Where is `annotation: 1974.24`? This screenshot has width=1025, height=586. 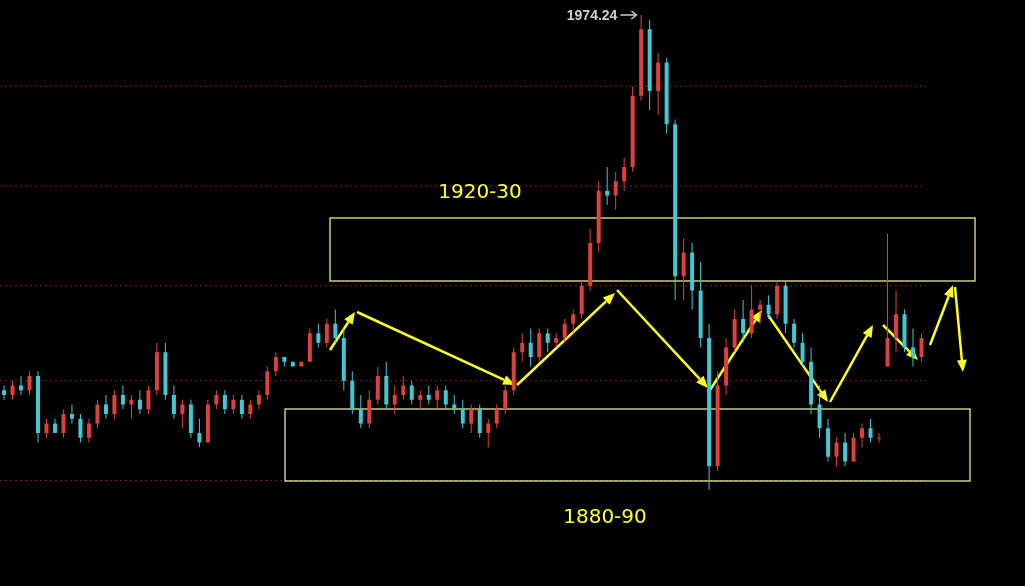
annotation: 1974.24 is located at coordinates (592, 15).